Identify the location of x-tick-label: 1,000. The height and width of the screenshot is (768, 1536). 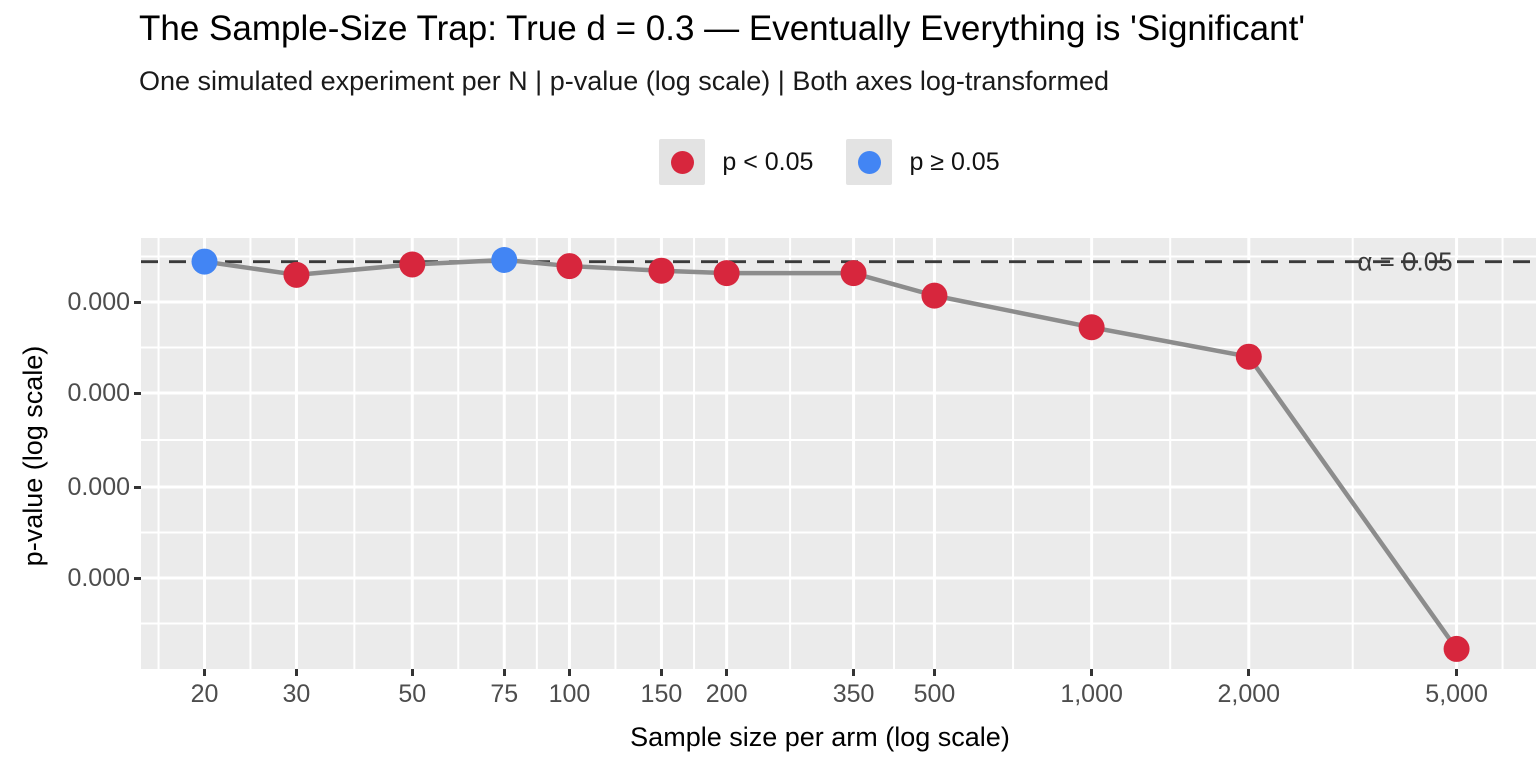
(1091, 694).